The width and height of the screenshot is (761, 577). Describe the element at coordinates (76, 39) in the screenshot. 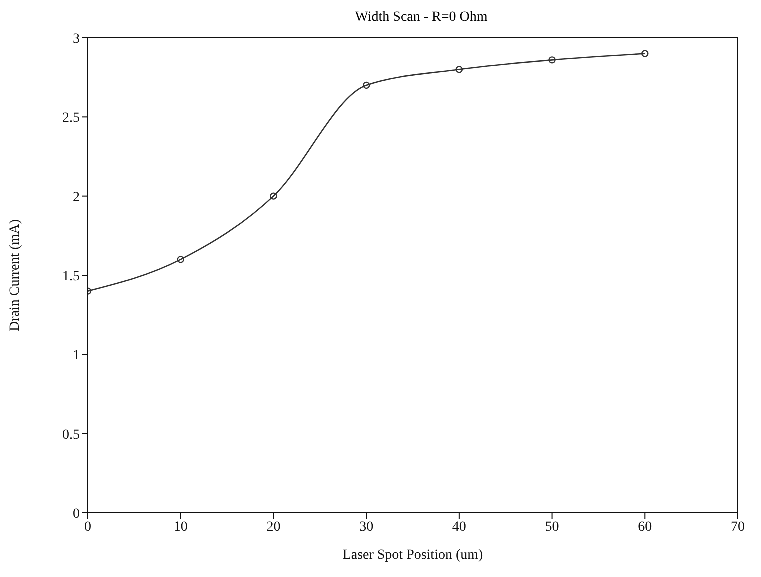

I see `y-tick-label: 3` at that location.